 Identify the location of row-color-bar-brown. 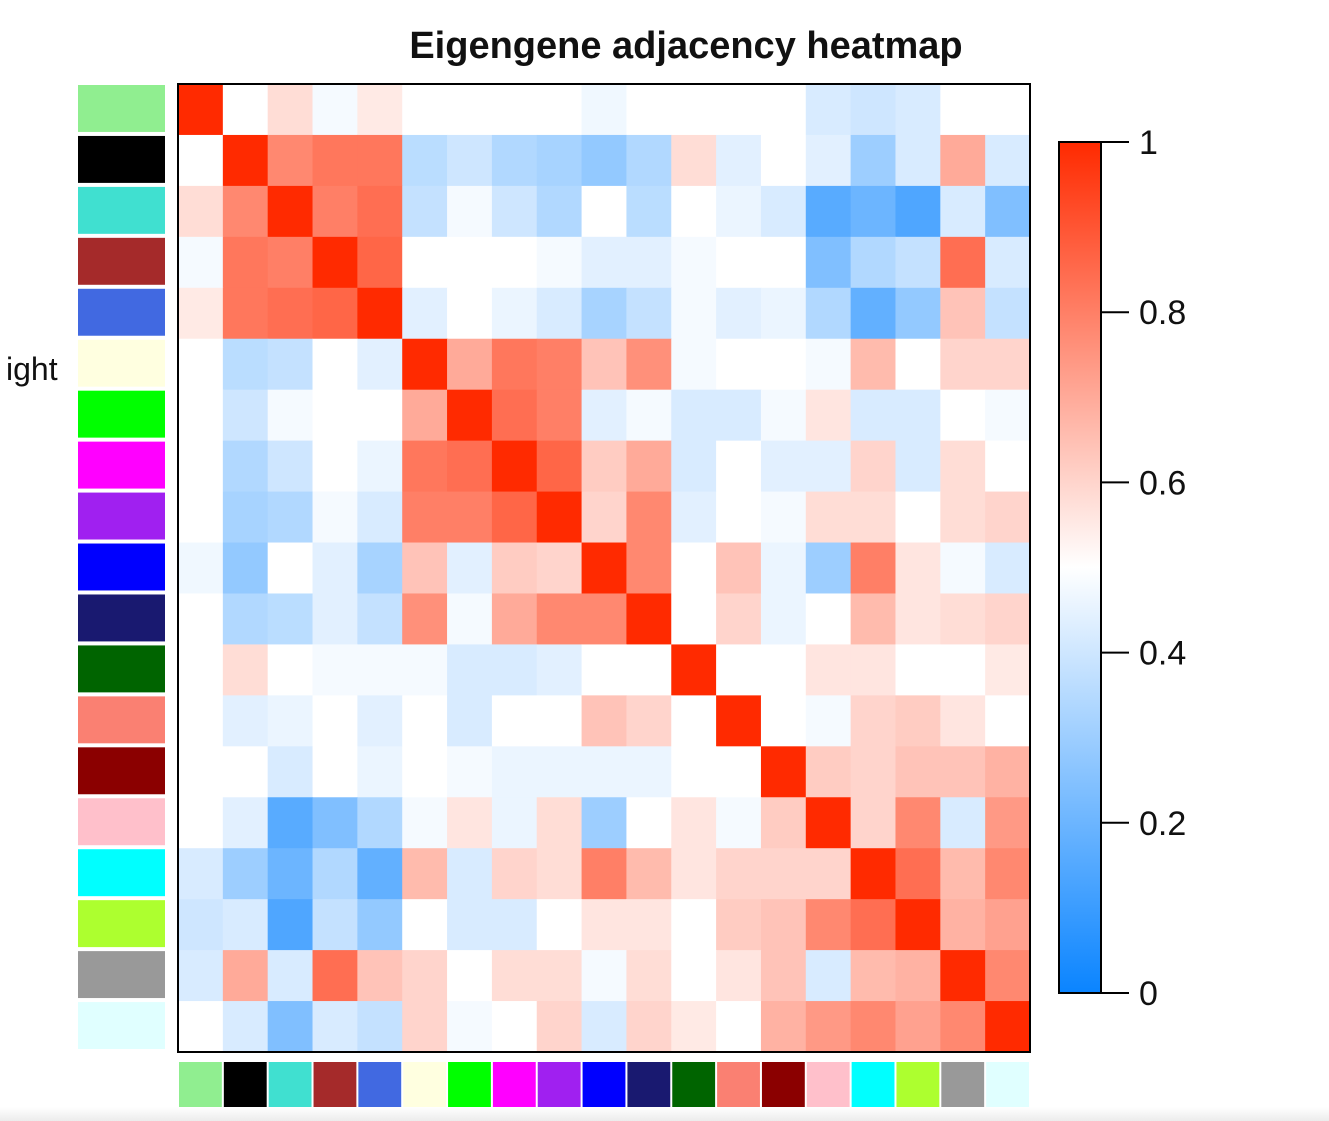
(121, 261).